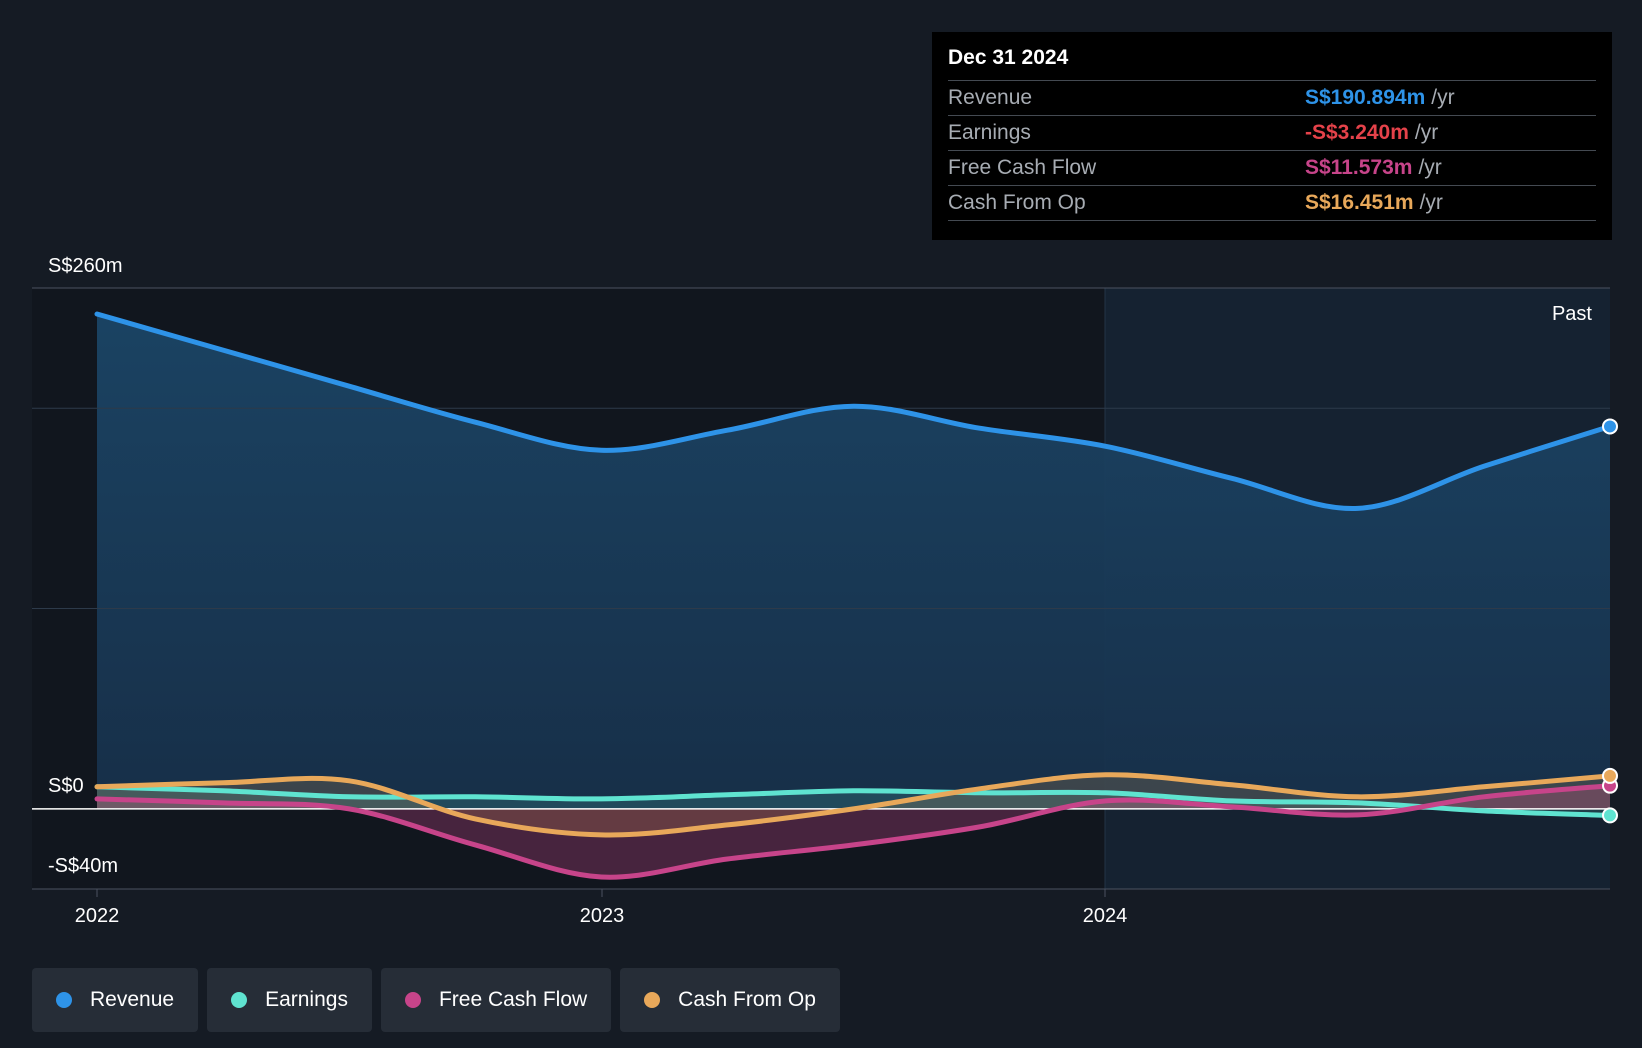 The image size is (1642, 1048). What do you see at coordinates (1365, 97) in the screenshot?
I see `tooltip-series-value: S$190.894m` at bounding box center [1365, 97].